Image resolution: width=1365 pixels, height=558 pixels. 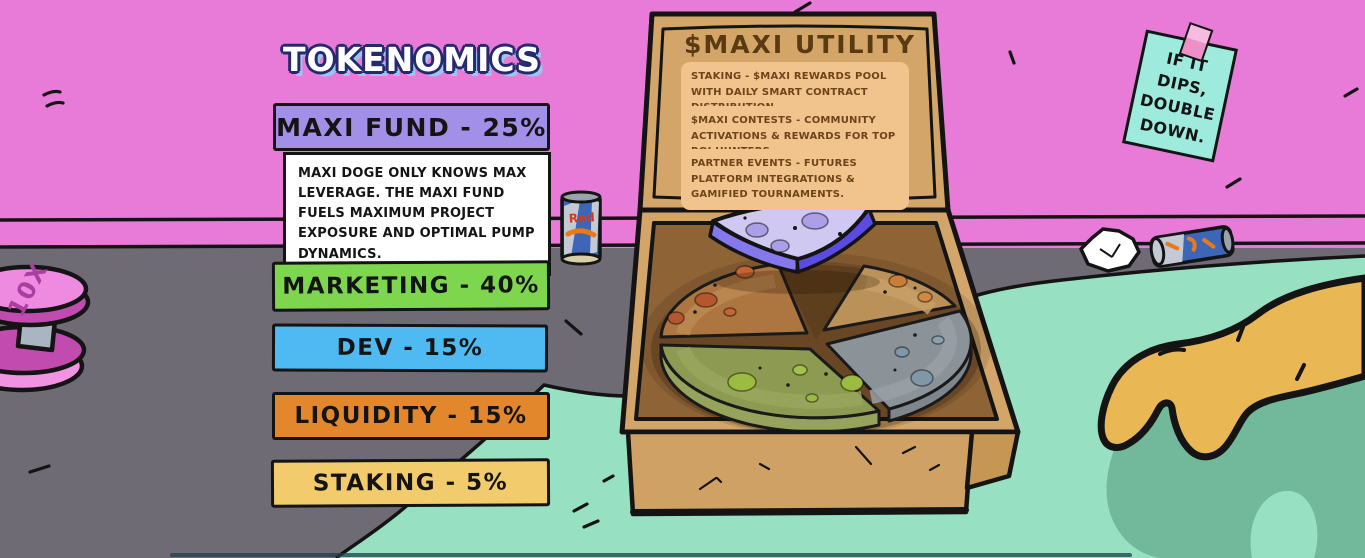 What do you see at coordinates (1110, 250) in the screenshot?
I see `crumpled-paper` at bounding box center [1110, 250].